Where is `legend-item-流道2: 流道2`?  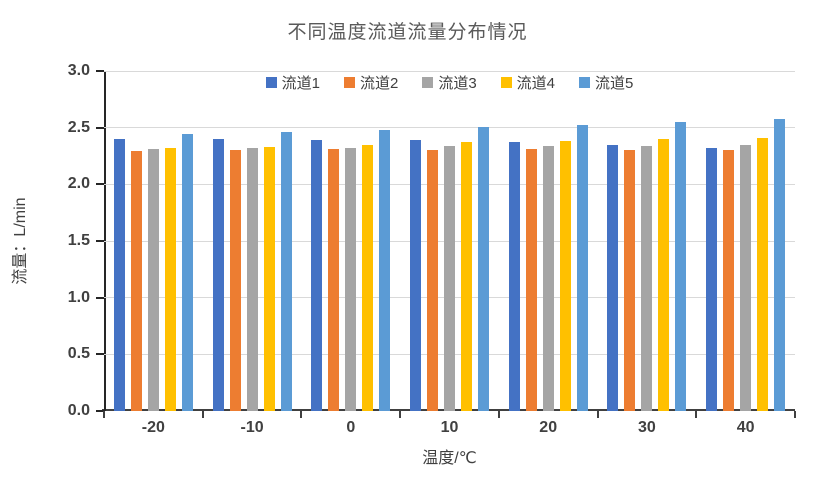
legend-item-流道2: 流道2 is located at coordinates (371, 82).